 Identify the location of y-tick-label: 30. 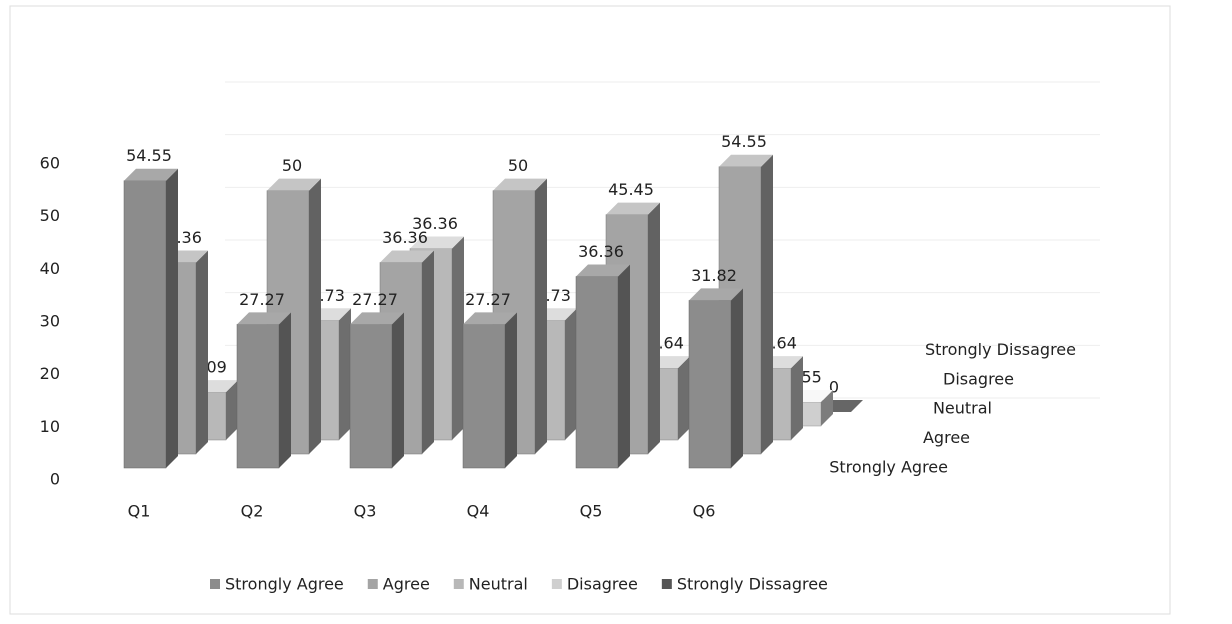
(50, 321).